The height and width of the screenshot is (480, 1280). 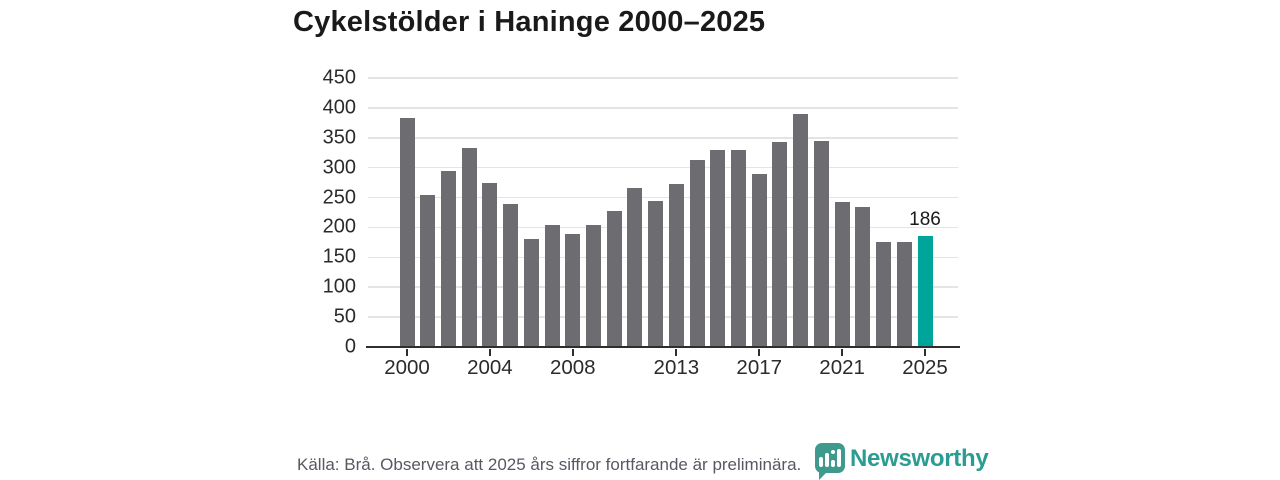 What do you see at coordinates (339, 77) in the screenshot?
I see `y-tick-label: 450` at bounding box center [339, 77].